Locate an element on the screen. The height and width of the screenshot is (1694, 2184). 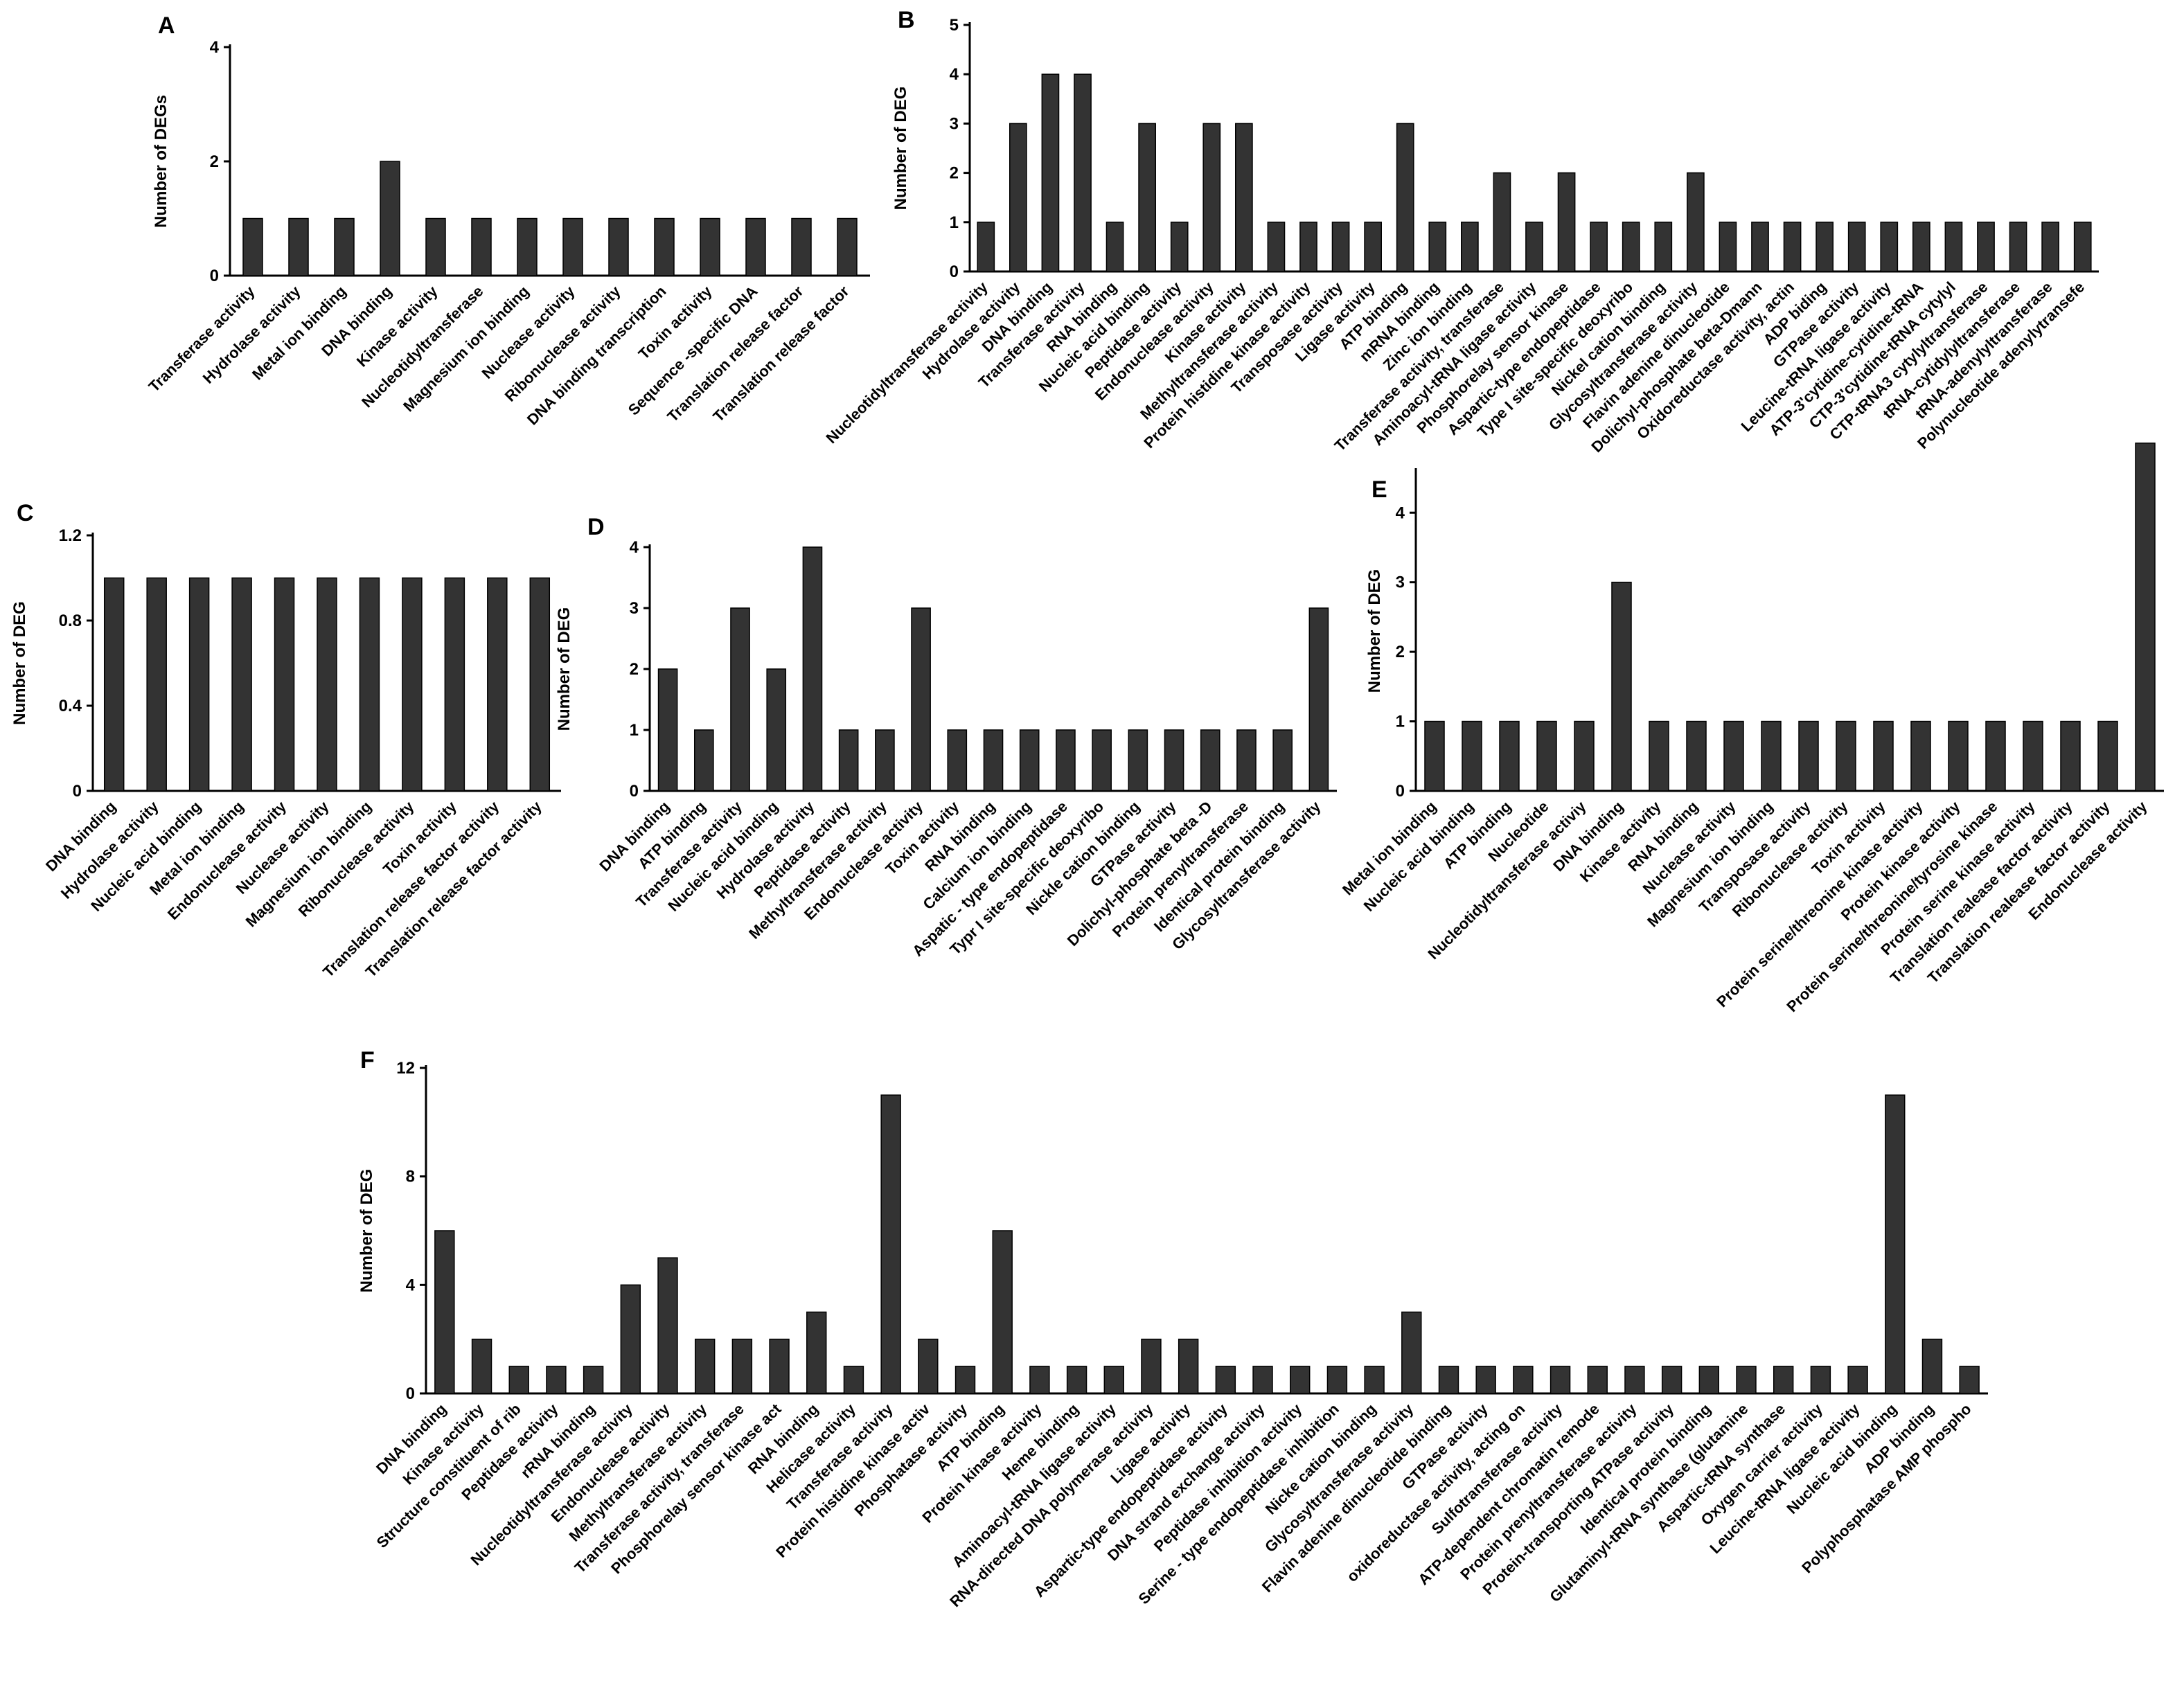
category-label: Nucleotidyltransferase activity is located at coordinates (906, 362).